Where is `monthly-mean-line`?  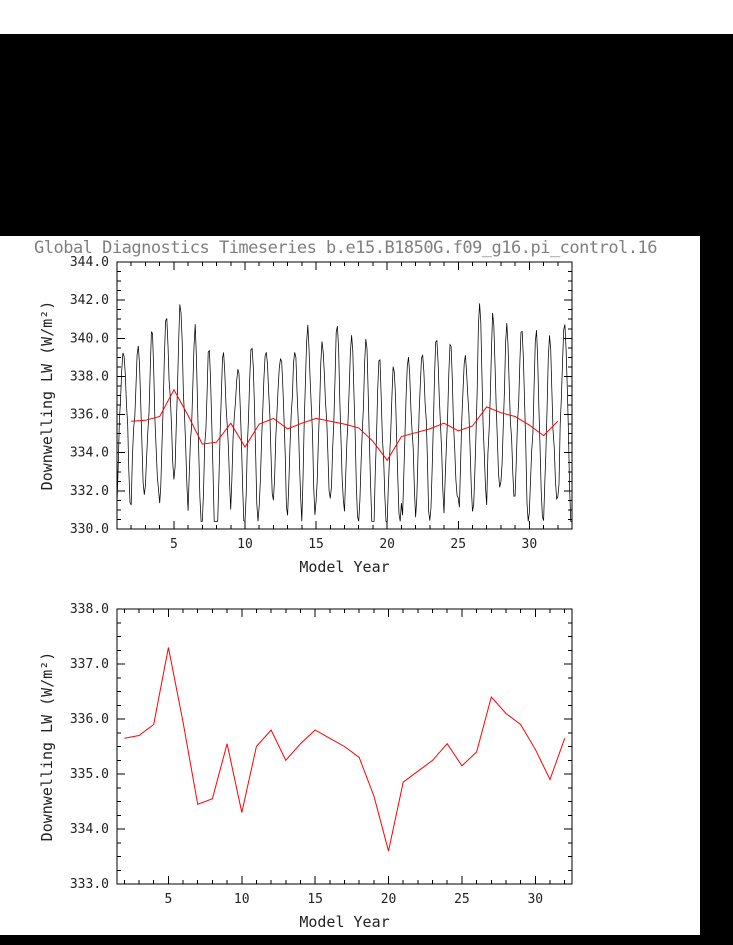
monthly-mean-line is located at coordinates (344, 413).